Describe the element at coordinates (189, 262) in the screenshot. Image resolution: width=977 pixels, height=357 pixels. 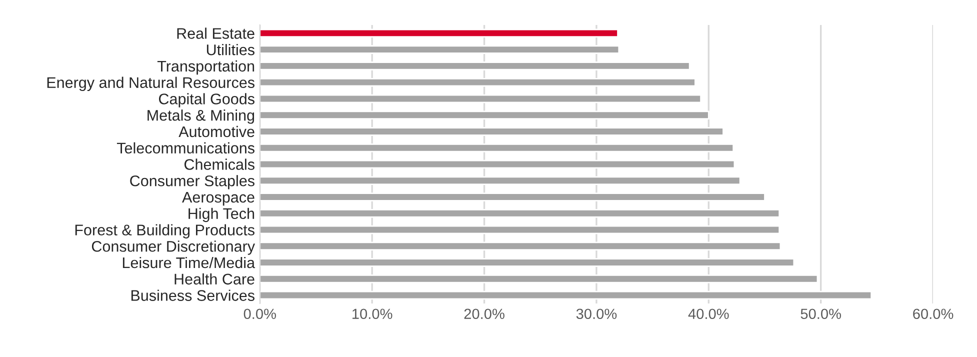
I see `y-tick-label: Leisure Time/Media` at that location.